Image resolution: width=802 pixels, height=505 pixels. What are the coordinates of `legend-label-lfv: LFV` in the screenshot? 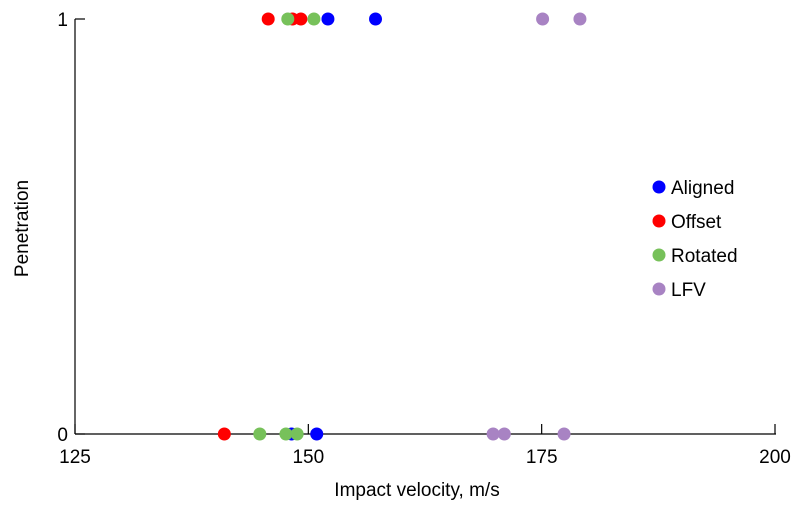 It's located at (688, 290).